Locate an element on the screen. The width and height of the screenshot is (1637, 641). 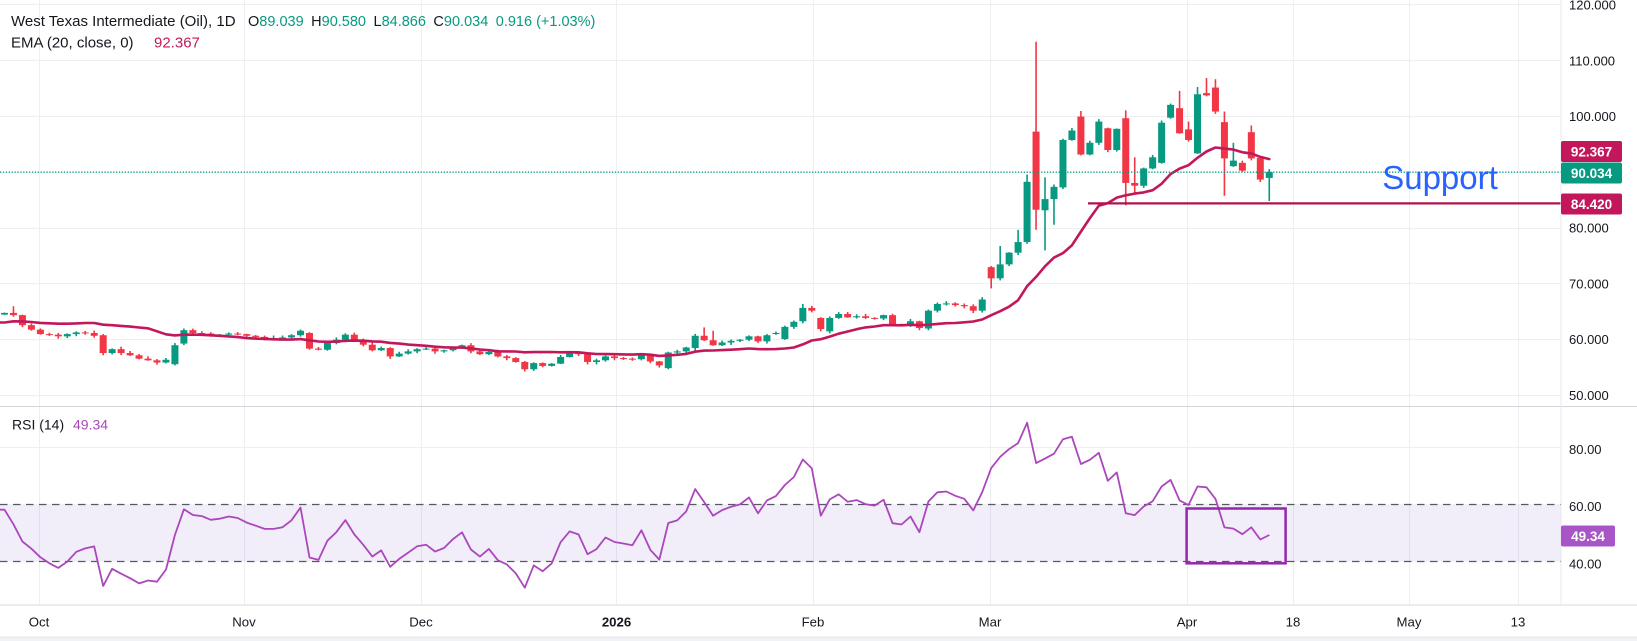
svg-text: RSI (14) is located at coordinates (38, 425).